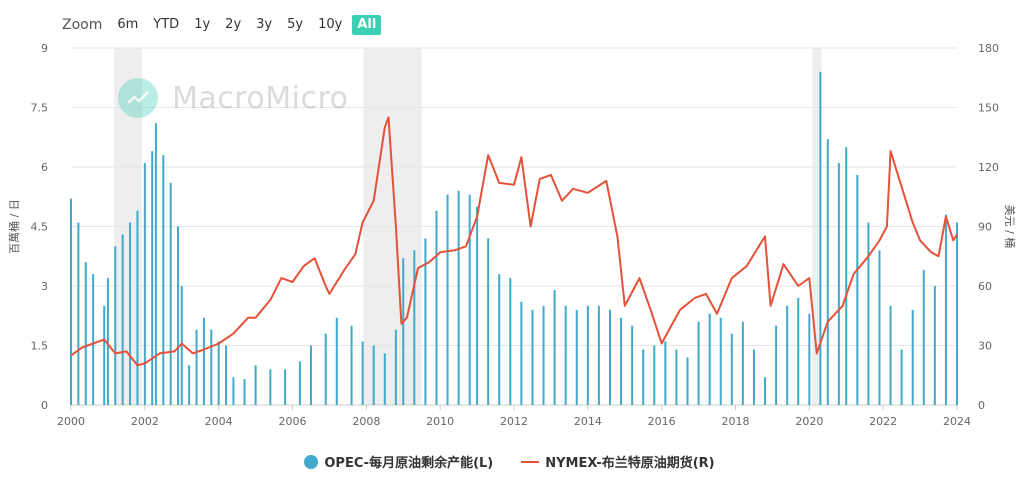  I want to click on y-right-tick-3: 90, so click(985, 227).